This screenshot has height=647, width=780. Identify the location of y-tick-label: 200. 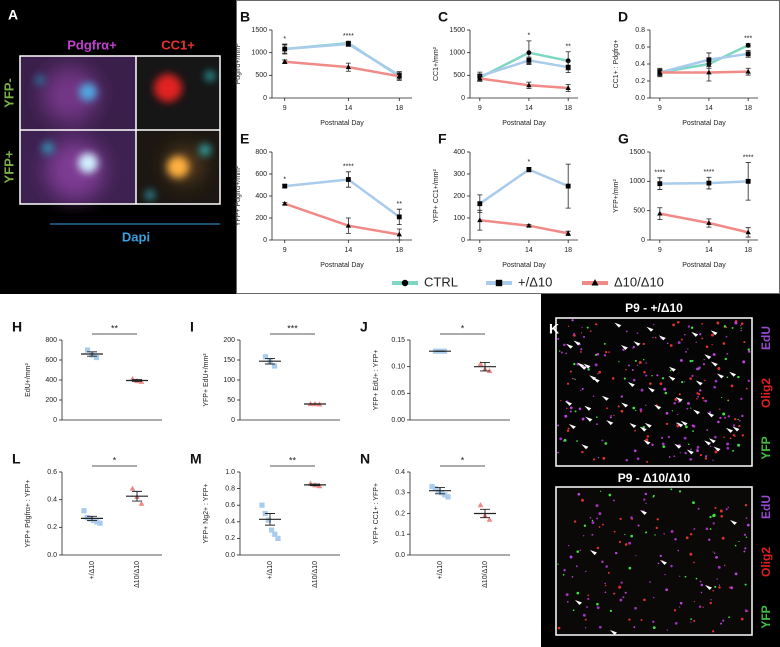
(459, 196).